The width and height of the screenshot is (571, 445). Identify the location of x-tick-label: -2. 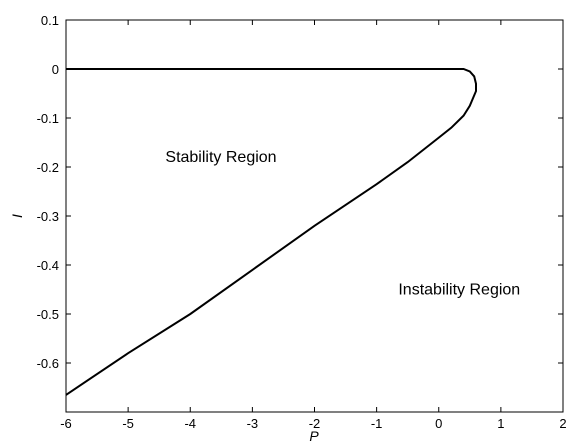
(315, 423).